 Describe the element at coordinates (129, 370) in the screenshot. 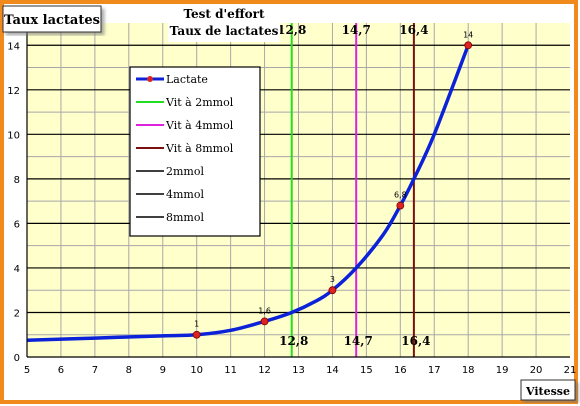

I see `x-tick-label: 8` at that location.